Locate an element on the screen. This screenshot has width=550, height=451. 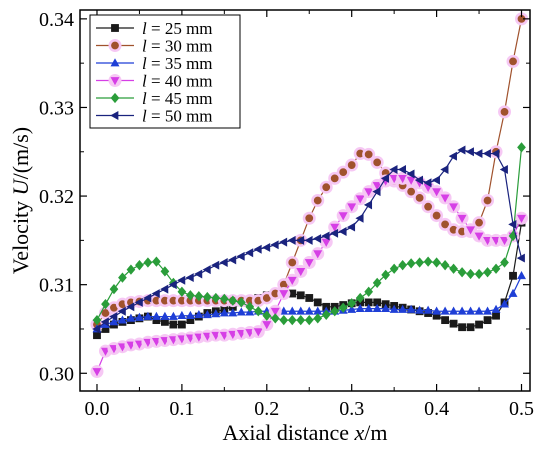
x-tick-label: 0.4 is located at coordinates (436, 409).